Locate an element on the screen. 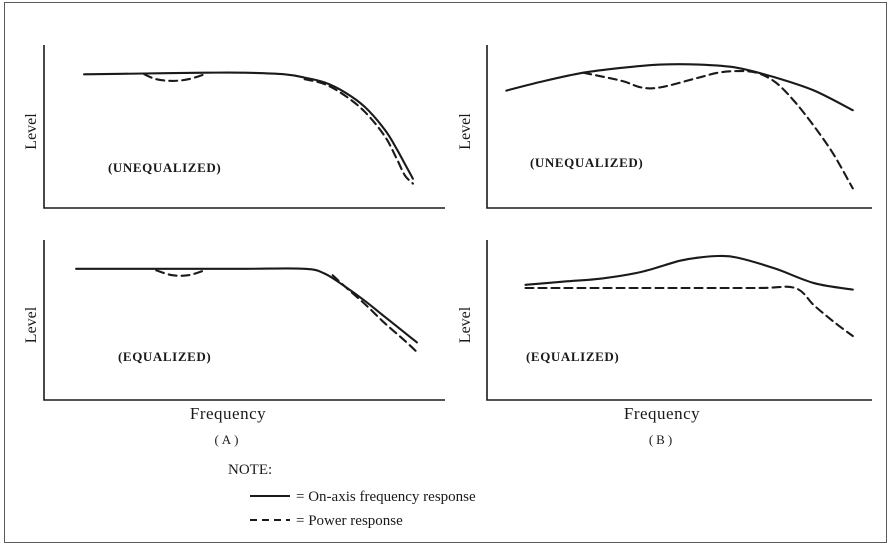 The image size is (895, 549). ylabel-a-bottom: Level is located at coordinates (31, 324).